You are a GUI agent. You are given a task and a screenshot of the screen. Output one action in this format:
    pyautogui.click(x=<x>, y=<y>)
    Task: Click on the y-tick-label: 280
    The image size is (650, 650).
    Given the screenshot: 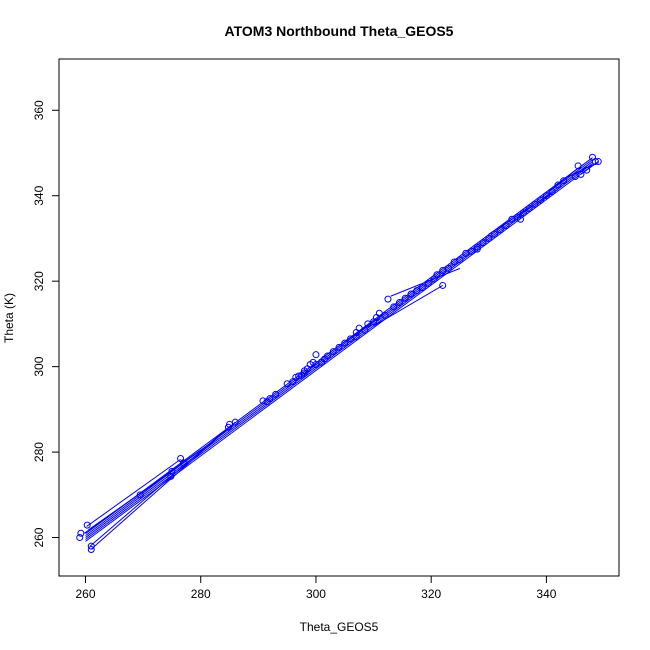 What is the action you would take?
    pyautogui.click(x=39, y=452)
    